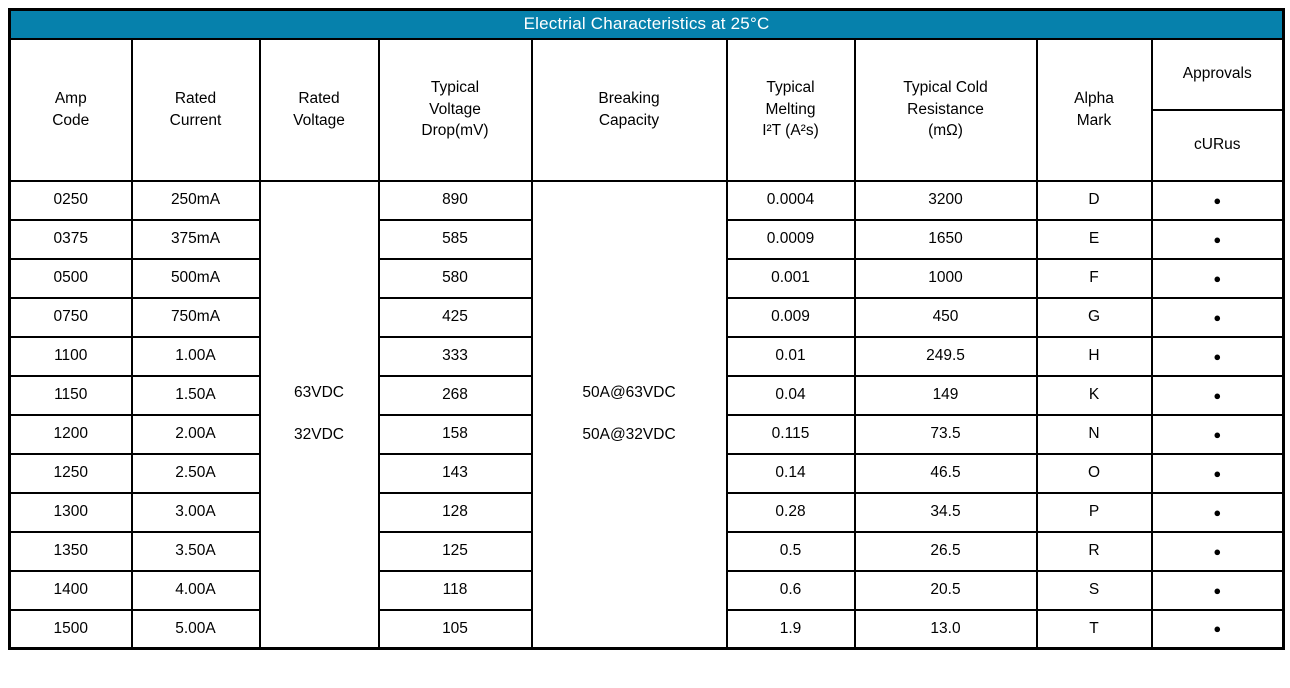 The height and width of the screenshot is (688, 1290). I want to click on cell-melting-i2t: 0.6, so click(790, 590).